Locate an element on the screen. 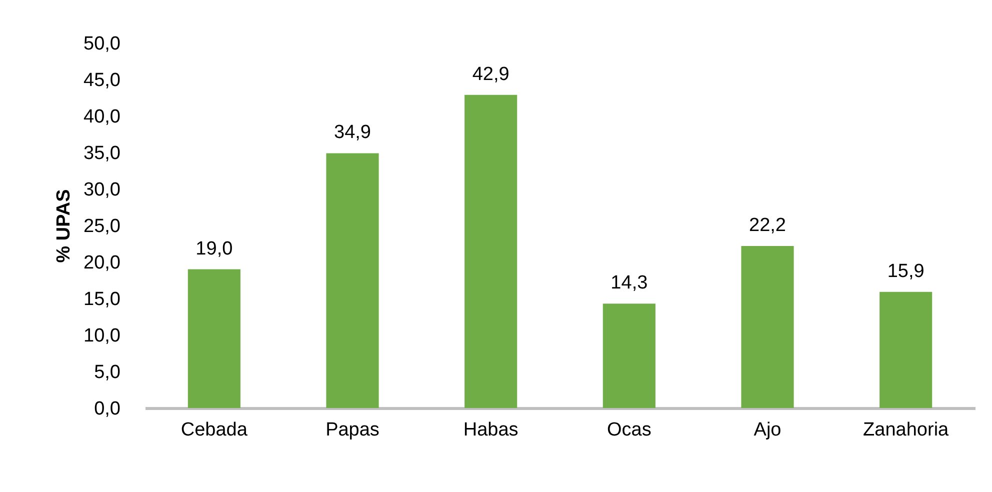 This screenshot has width=992, height=492. y-tick-label: 30,0 is located at coordinates (102, 190).